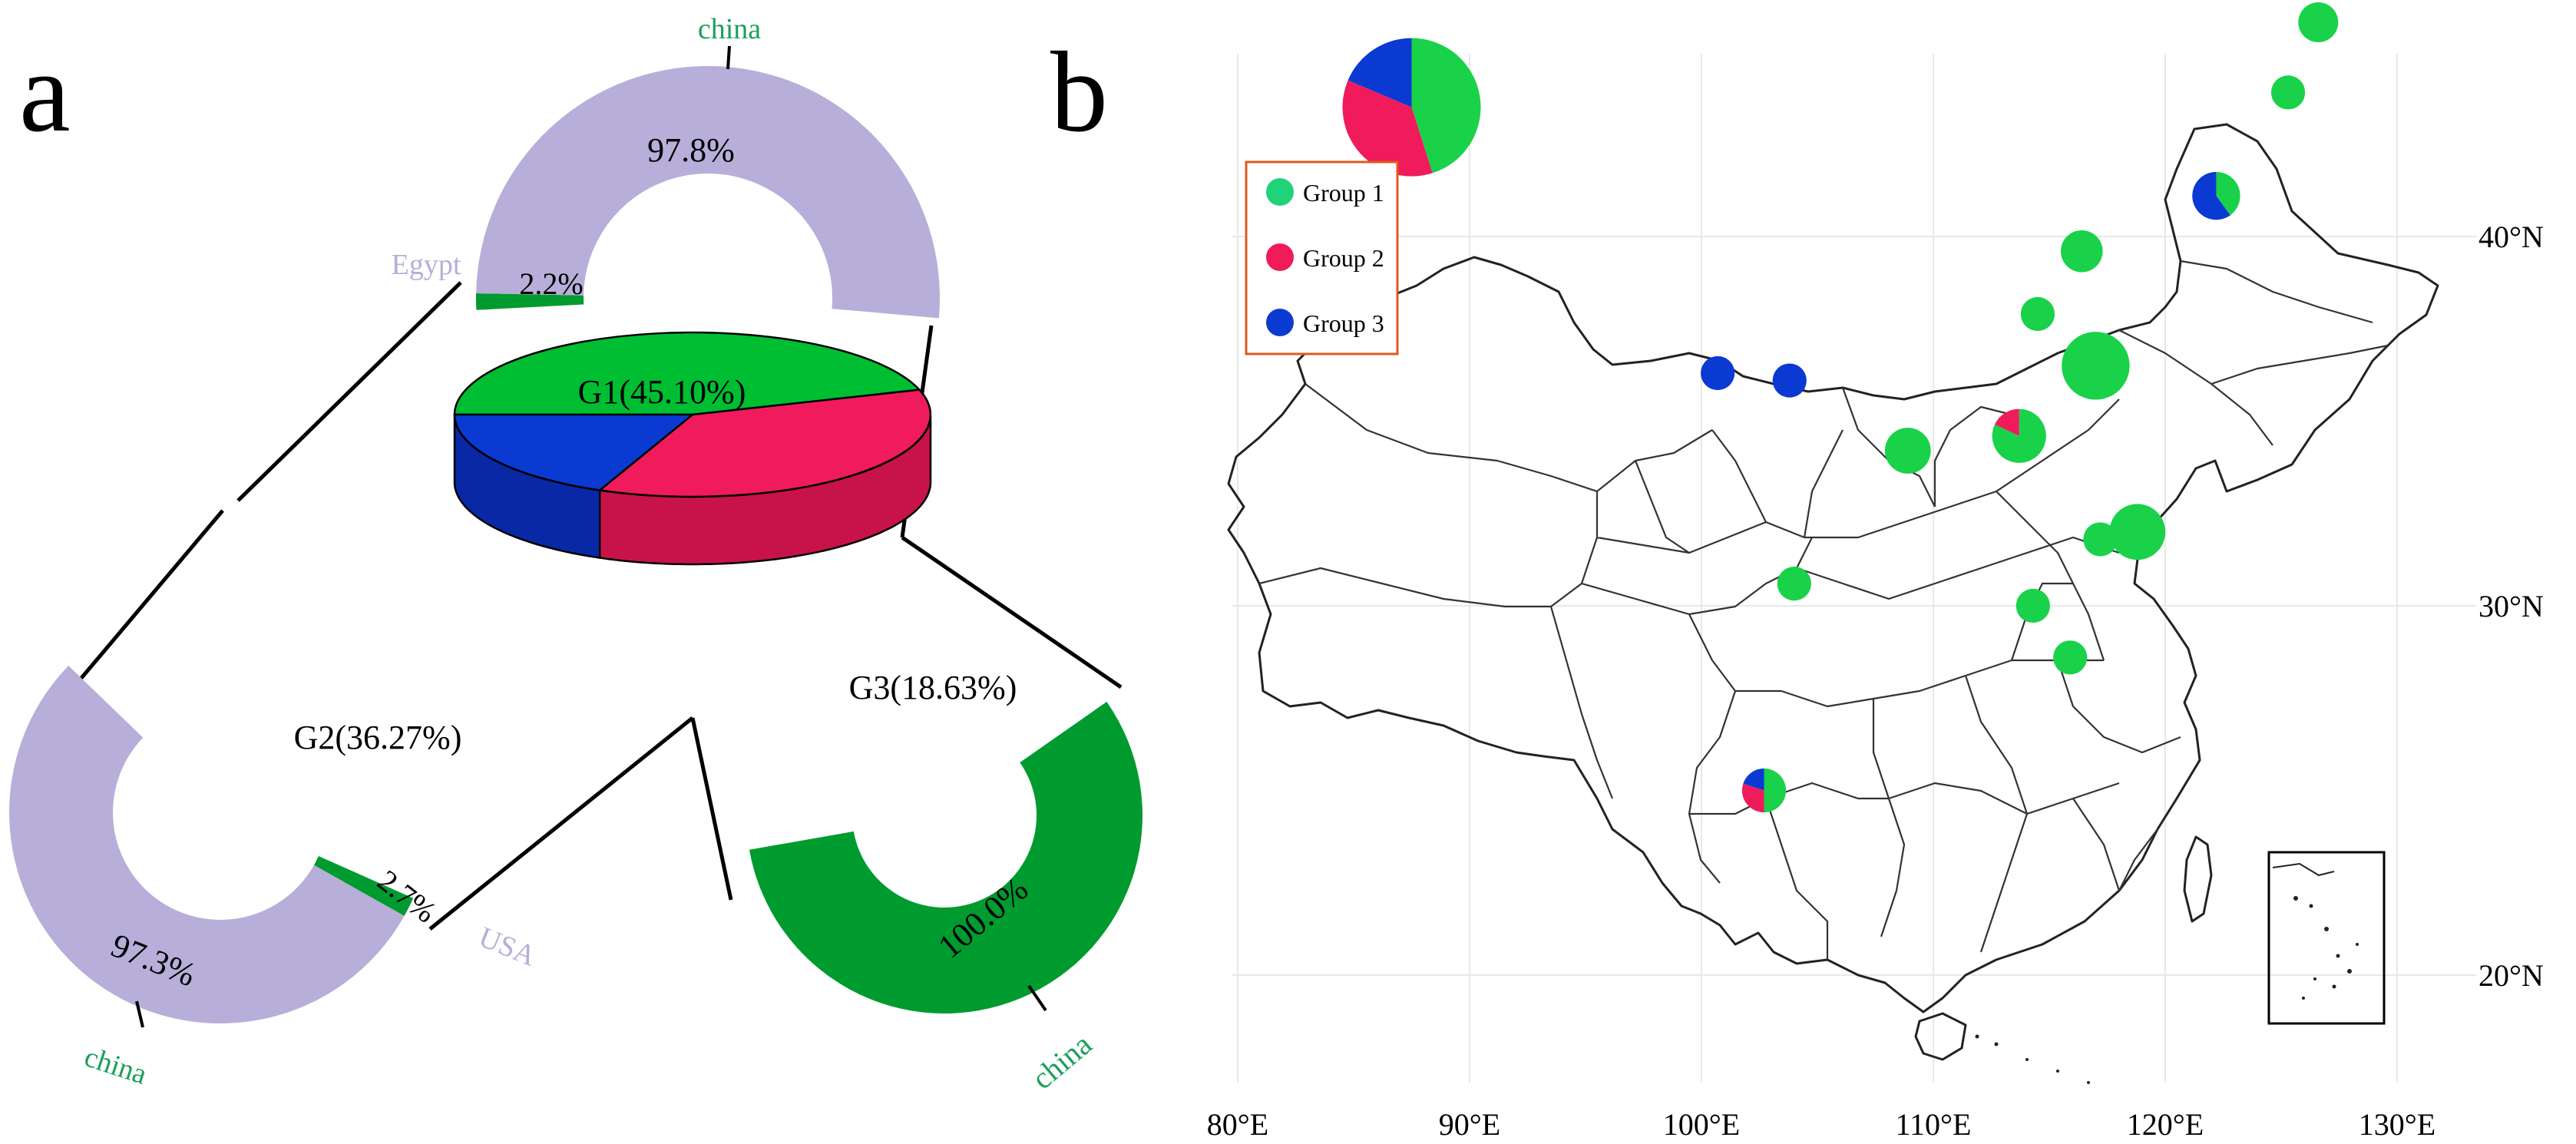  What do you see at coordinates (2303, 869) in the screenshot?
I see `inset-coast` at bounding box center [2303, 869].